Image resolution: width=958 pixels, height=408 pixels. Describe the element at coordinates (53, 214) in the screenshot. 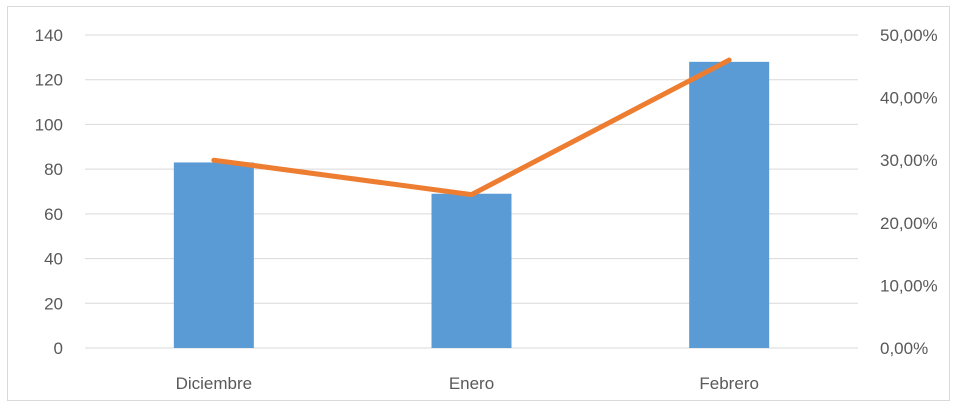

I see `y-tick-label: 60` at that location.